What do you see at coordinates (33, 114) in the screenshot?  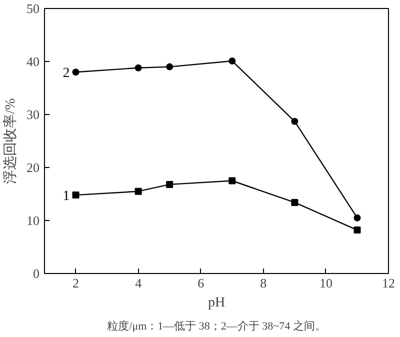 I see `y-tick-label: 30` at bounding box center [33, 114].